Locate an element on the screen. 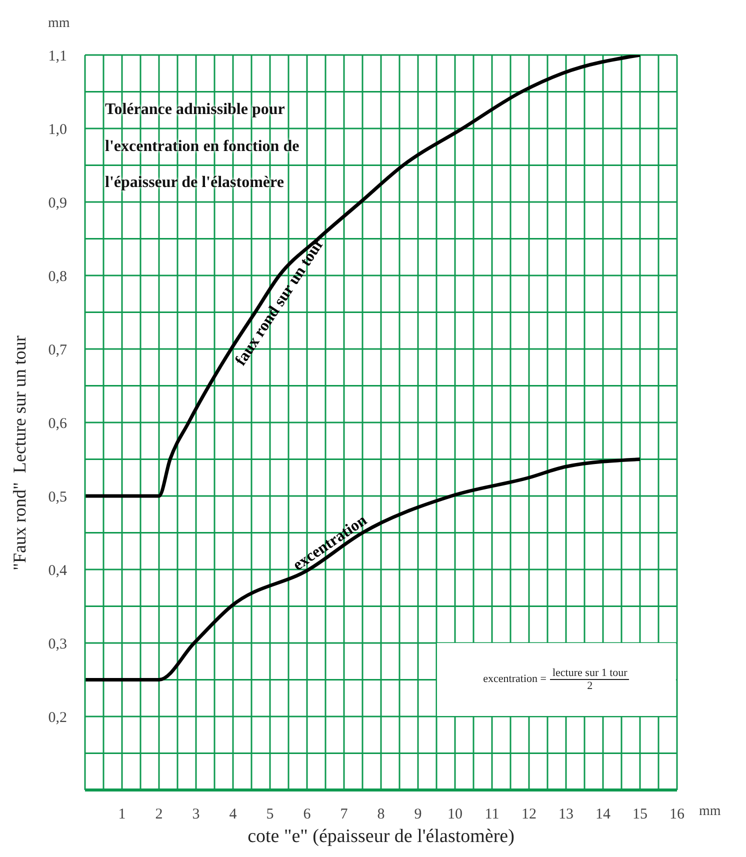 The width and height of the screenshot is (746, 857). y-tick-label: 1,0 is located at coordinates (57, 130).